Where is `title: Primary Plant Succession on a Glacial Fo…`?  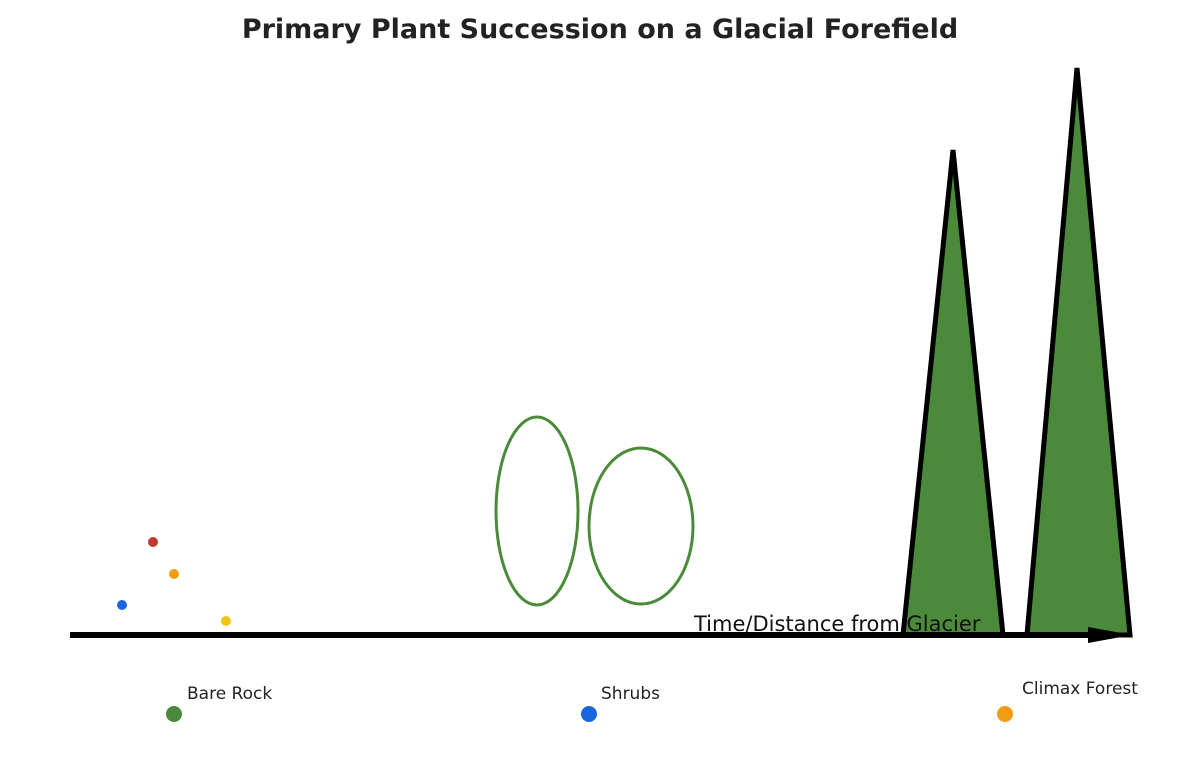 title: Primary Plant Succession on a Glacial Fo… is located at coordinates (600, 29).